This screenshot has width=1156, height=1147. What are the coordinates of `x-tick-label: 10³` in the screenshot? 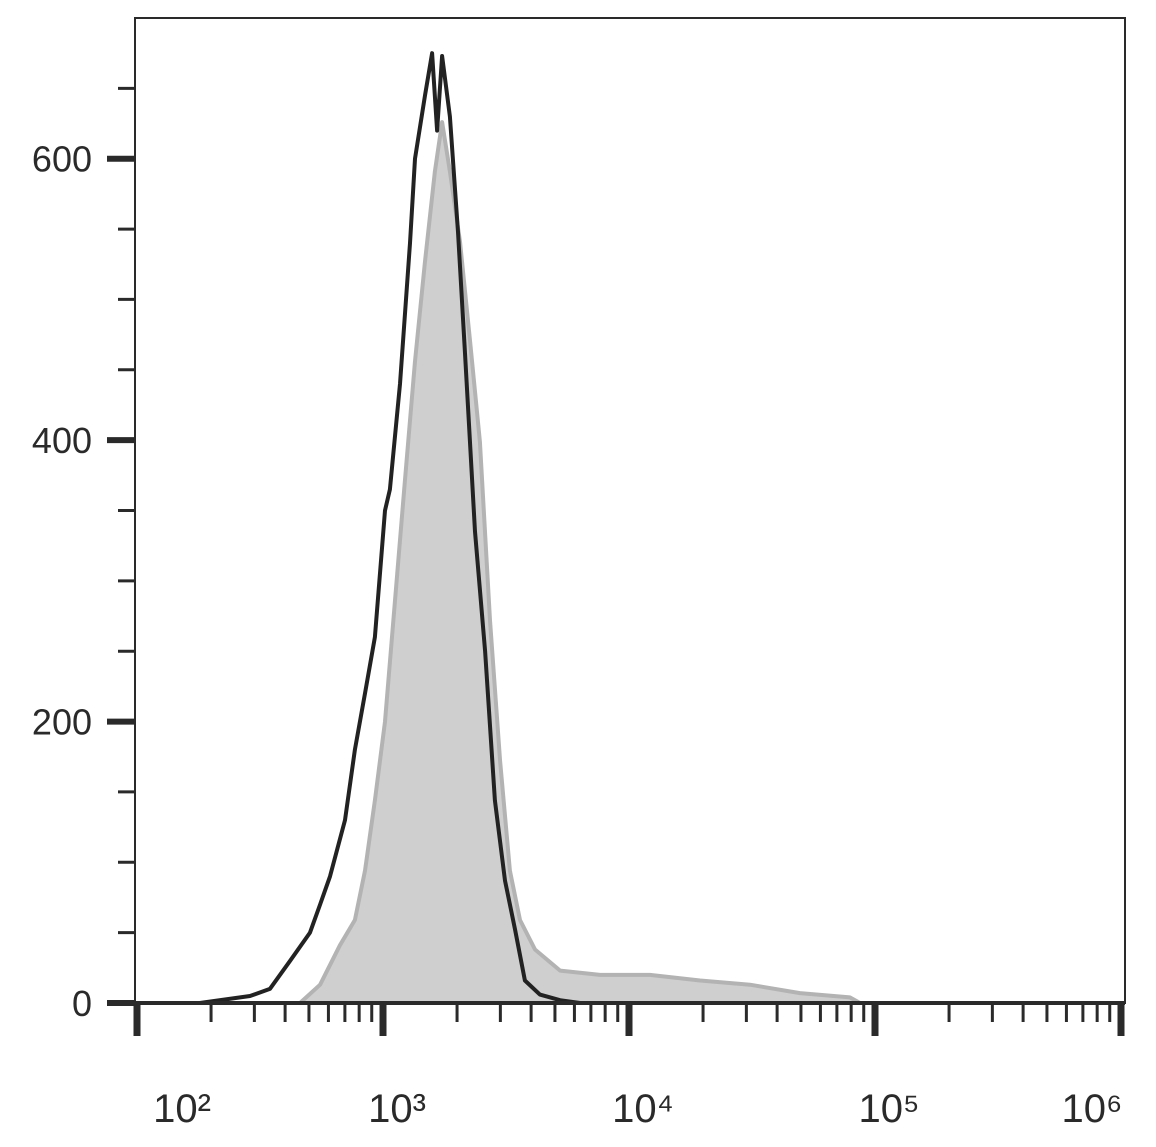 It's located at (397, 1109).